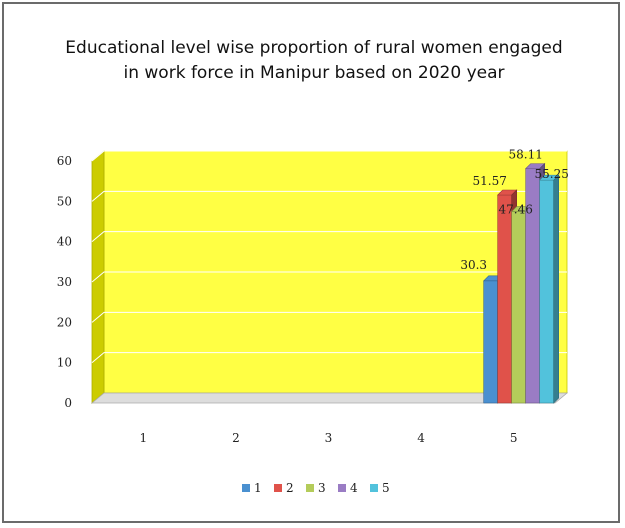 This screenshot has height=528, width=625. Describe the element at coordinates (236, 438) in the screenshot. I see `x-tick-label: 2` at that location.